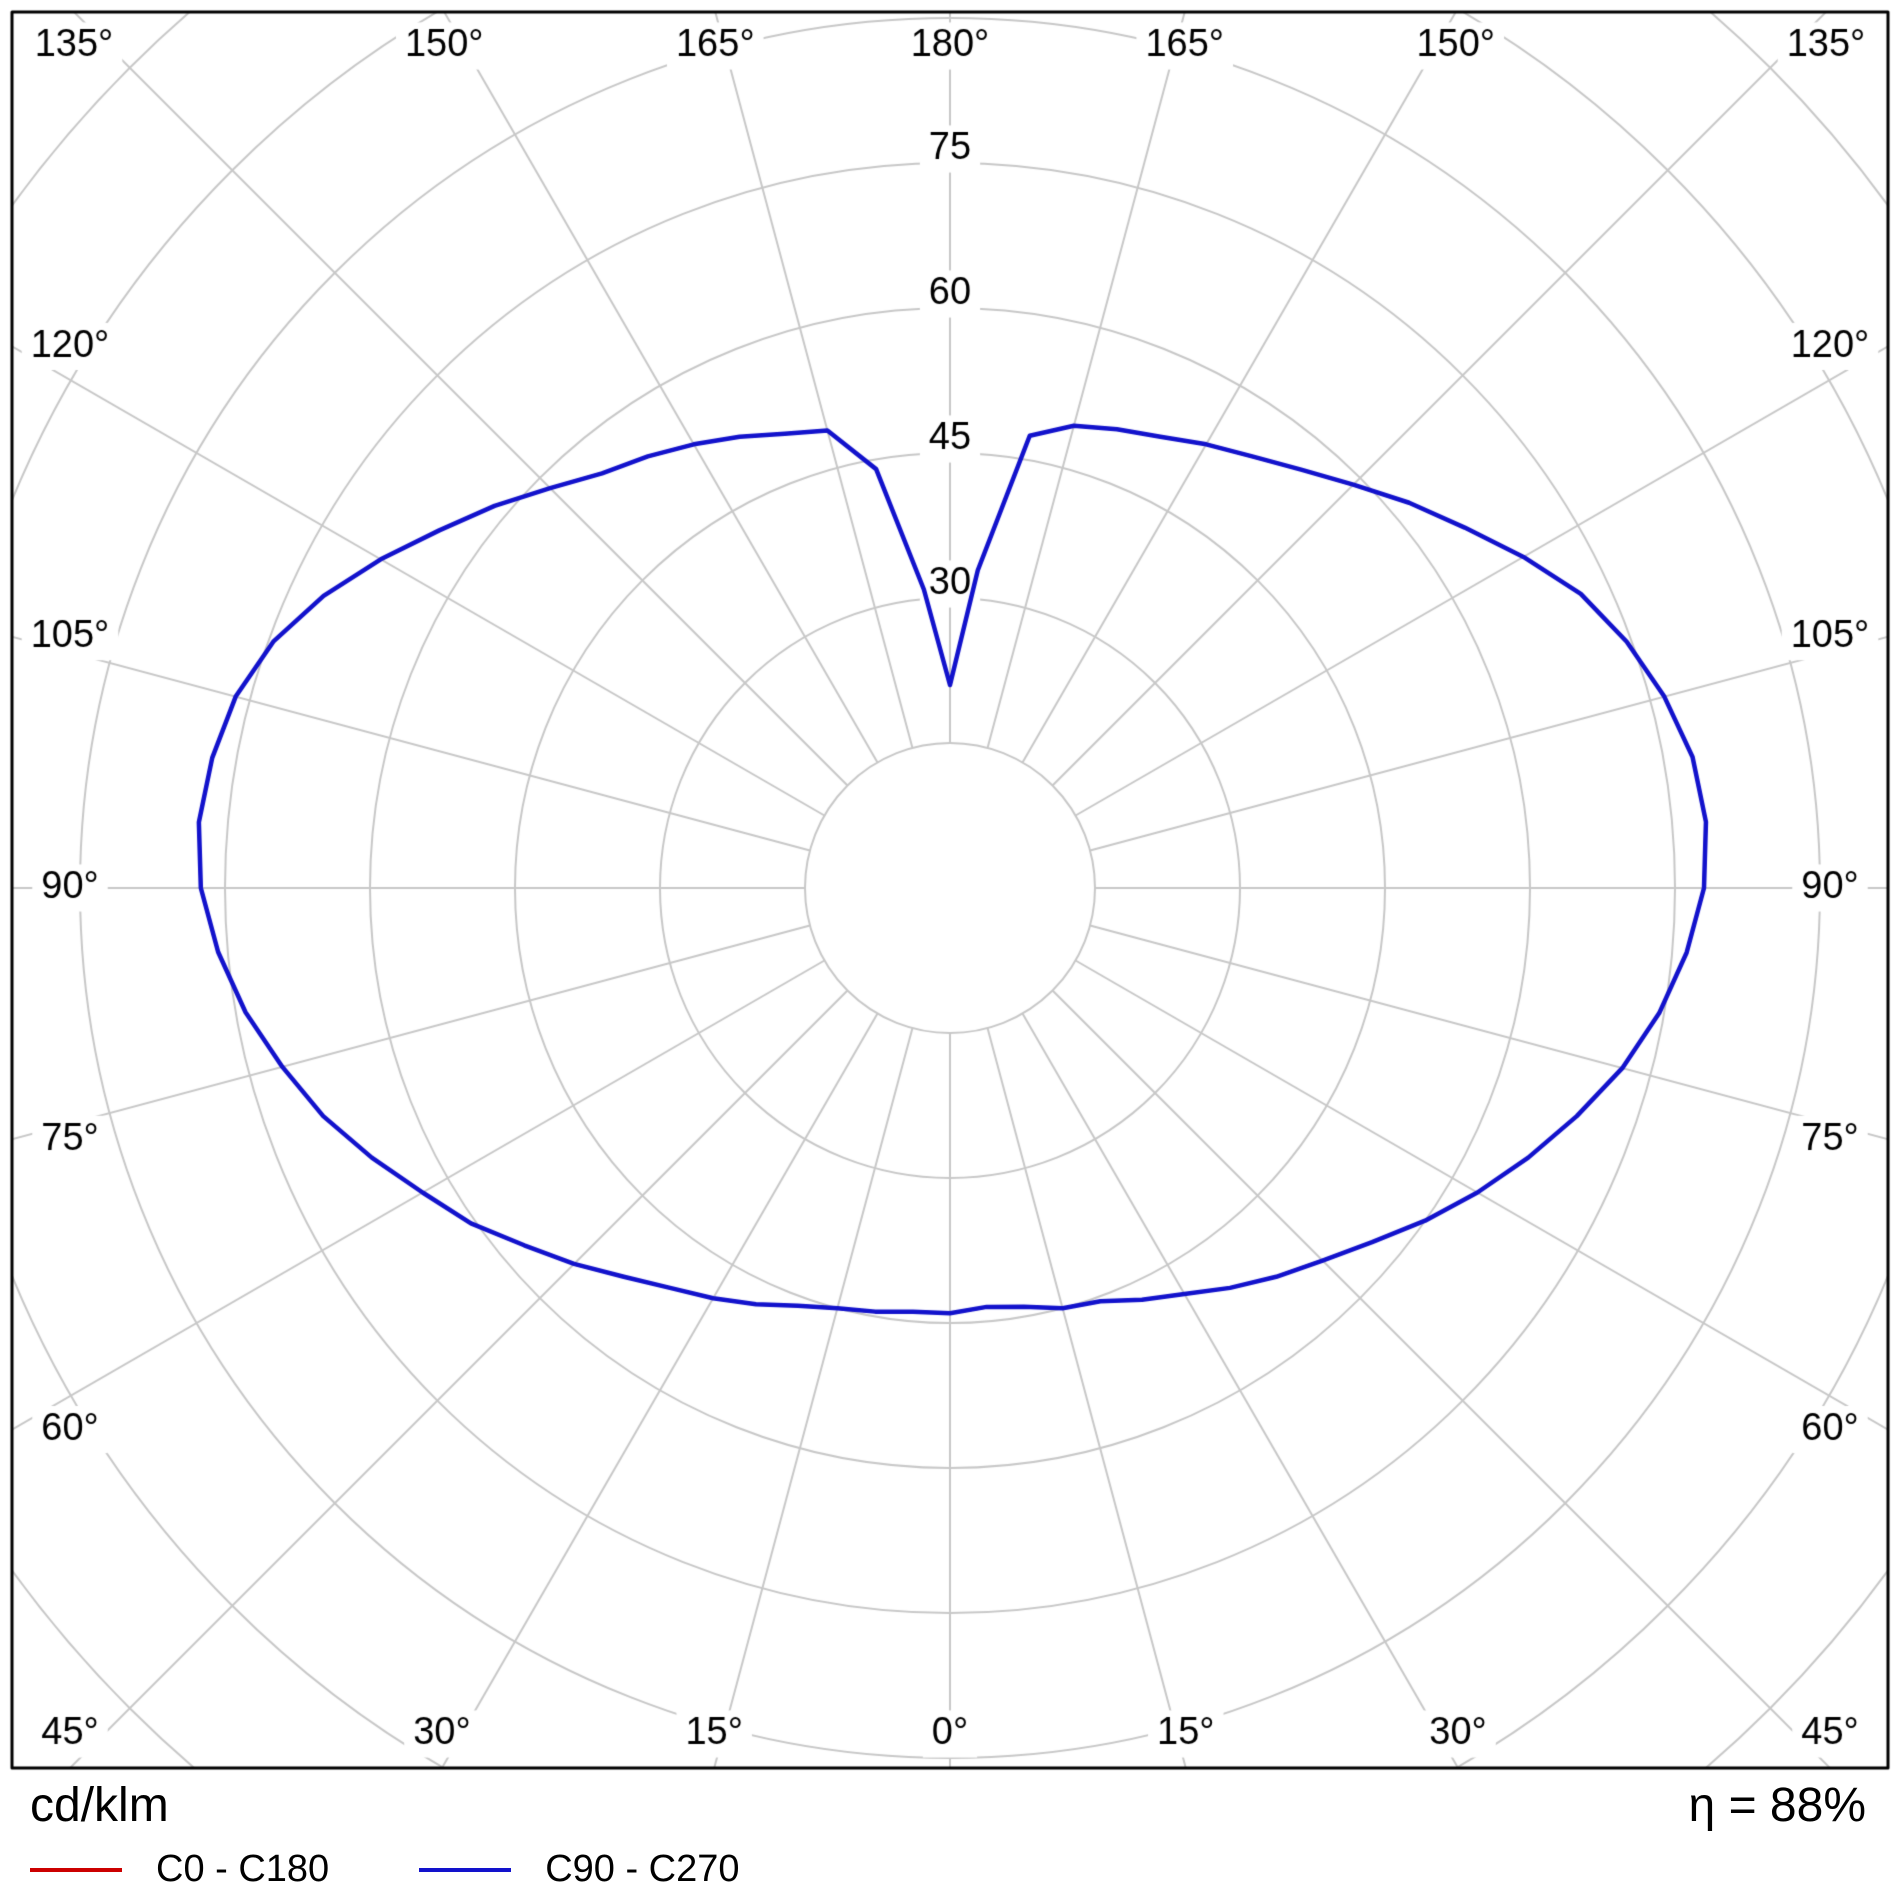 This screenshot has height=1900, width=1900. I want to click on legend-item-c0-c180: C0 - C180, so click(179, 1869).